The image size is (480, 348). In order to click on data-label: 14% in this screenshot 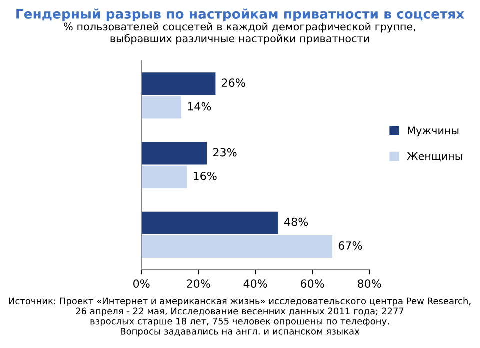, I will do `click(200, 106)`.